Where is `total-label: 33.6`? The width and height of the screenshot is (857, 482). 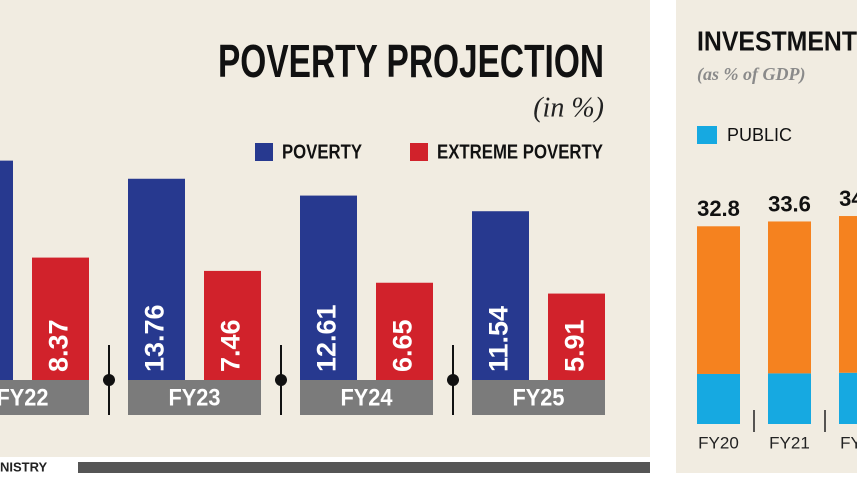 total-label: 33.6 is located at coordinates (789, 203).